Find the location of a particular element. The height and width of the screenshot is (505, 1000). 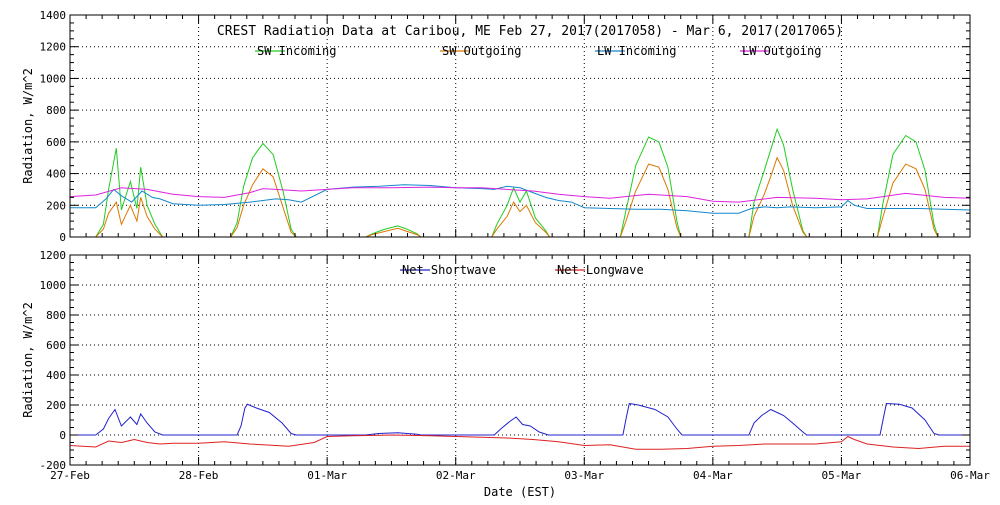

top-legend-label: SW Outgoing is located at coordinates (481, 51).